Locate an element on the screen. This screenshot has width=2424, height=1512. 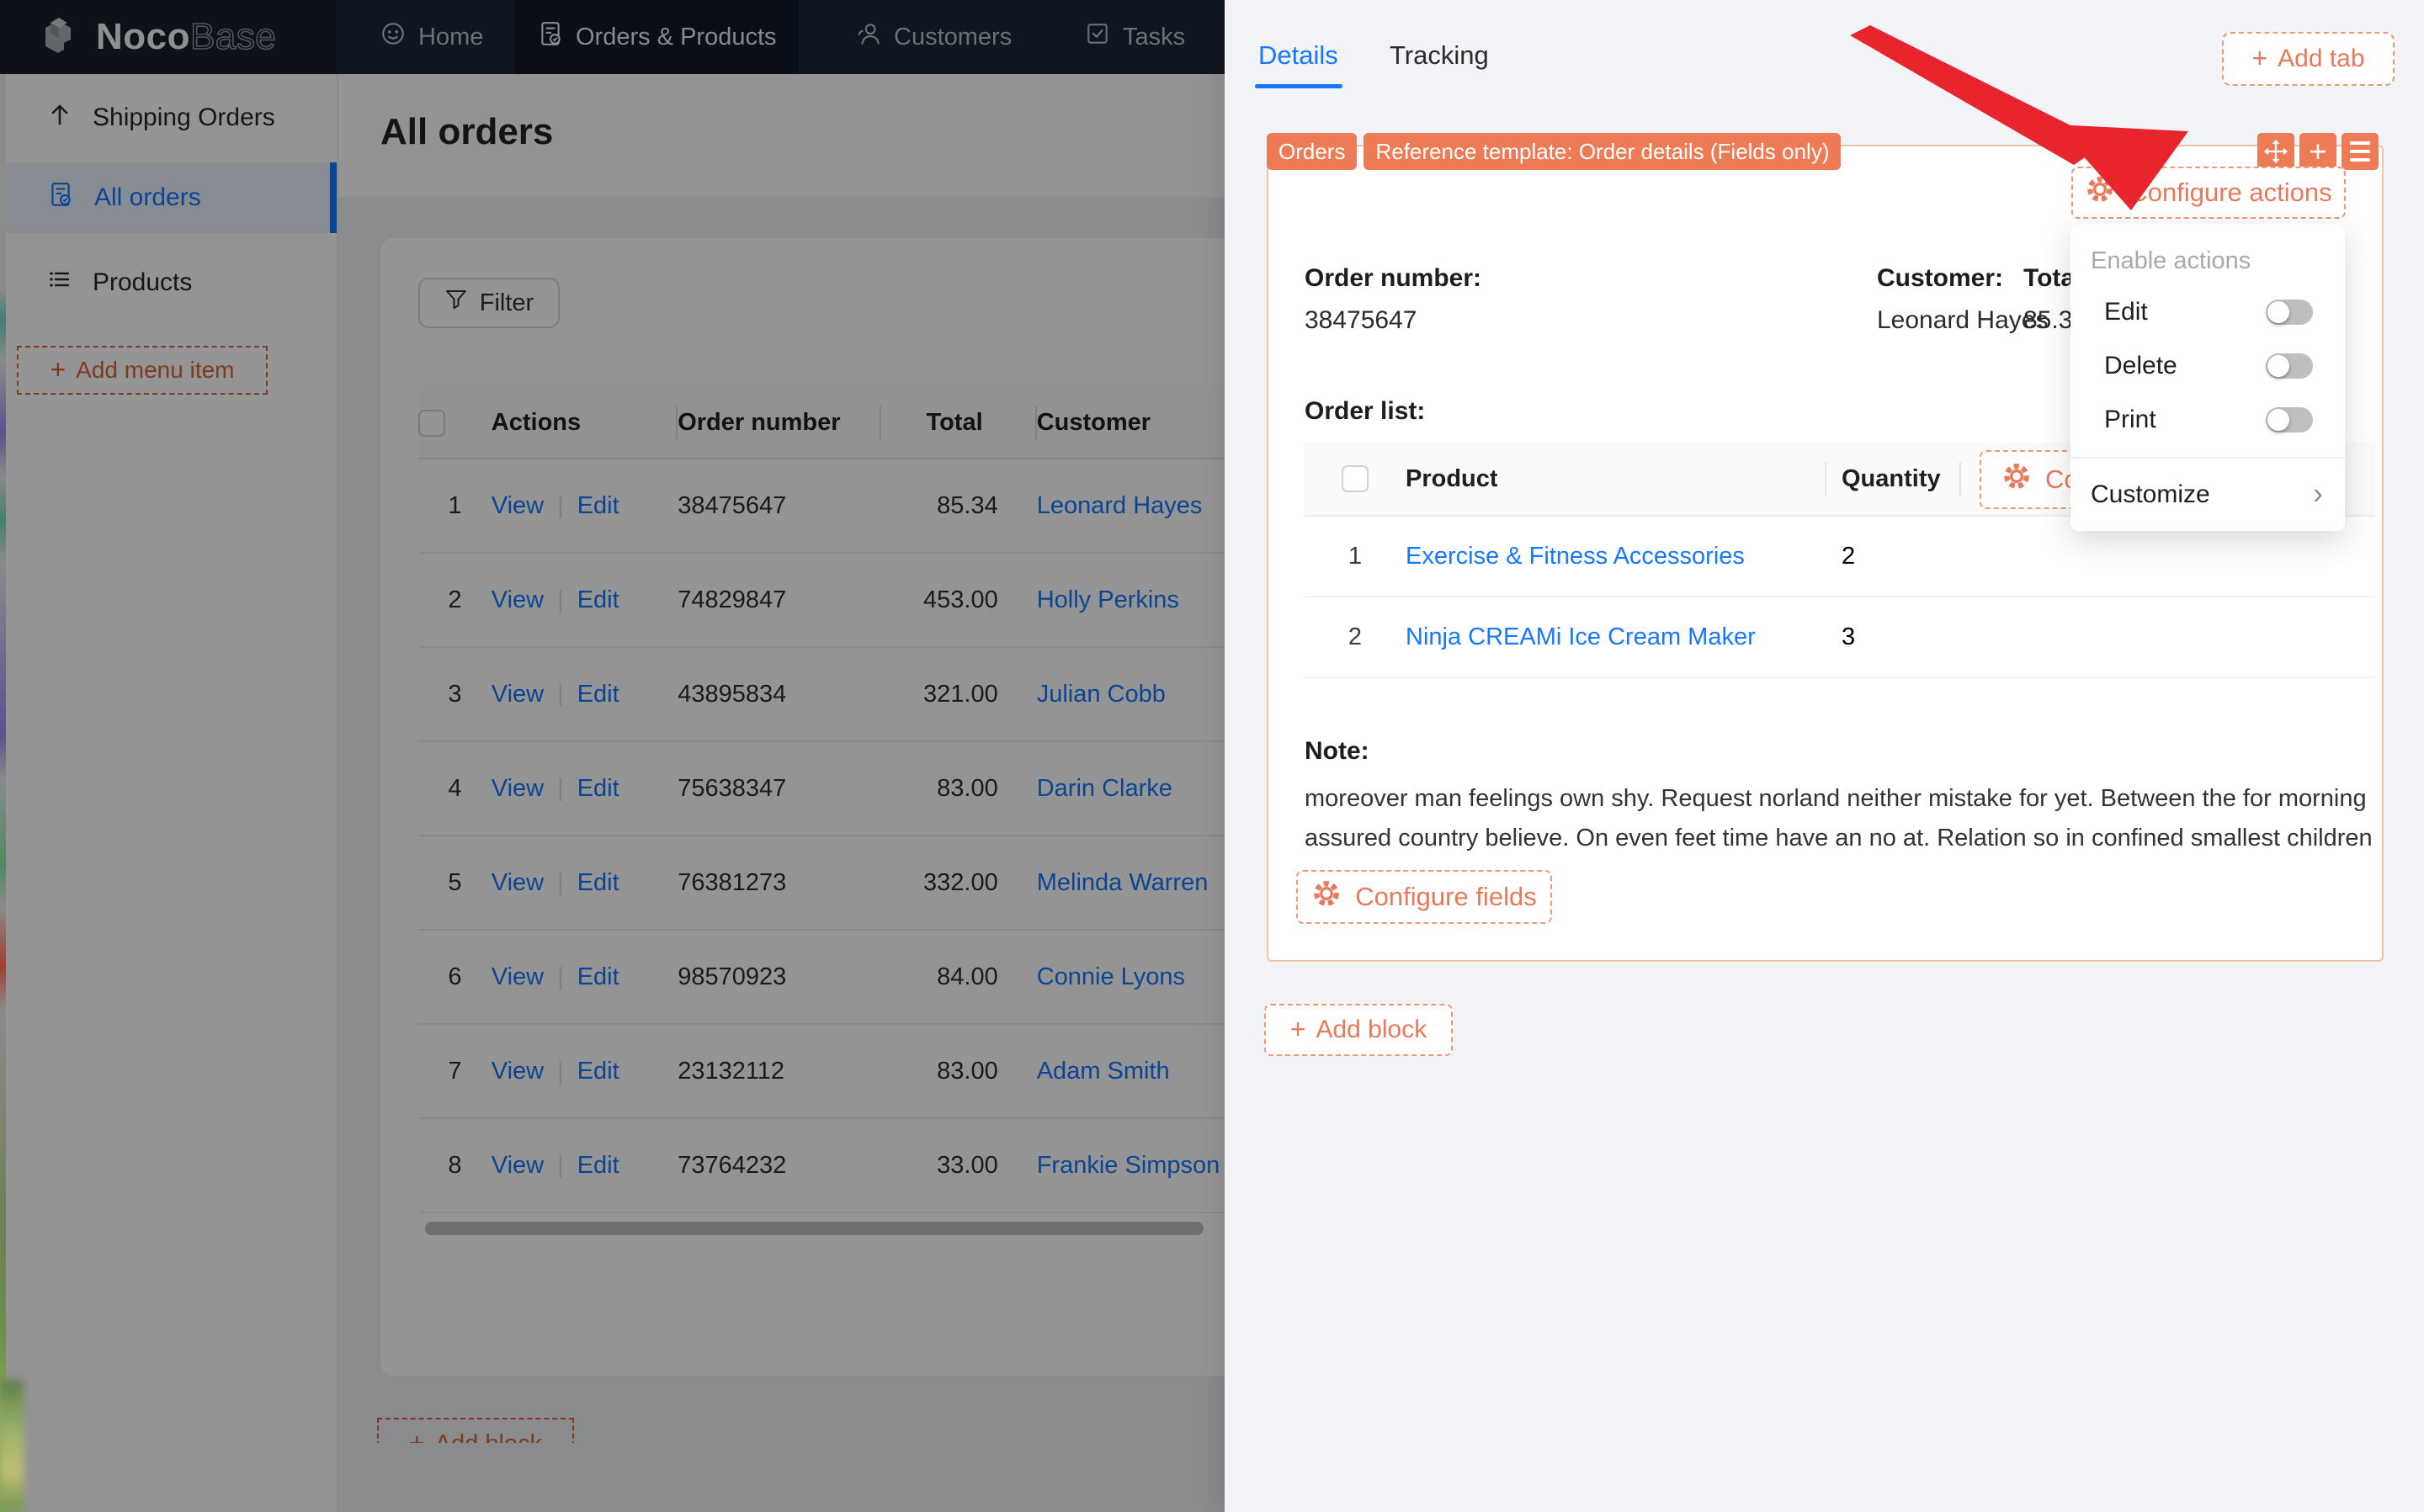
customer-link: Adam Smith is located at coordinates (1103, 1071).